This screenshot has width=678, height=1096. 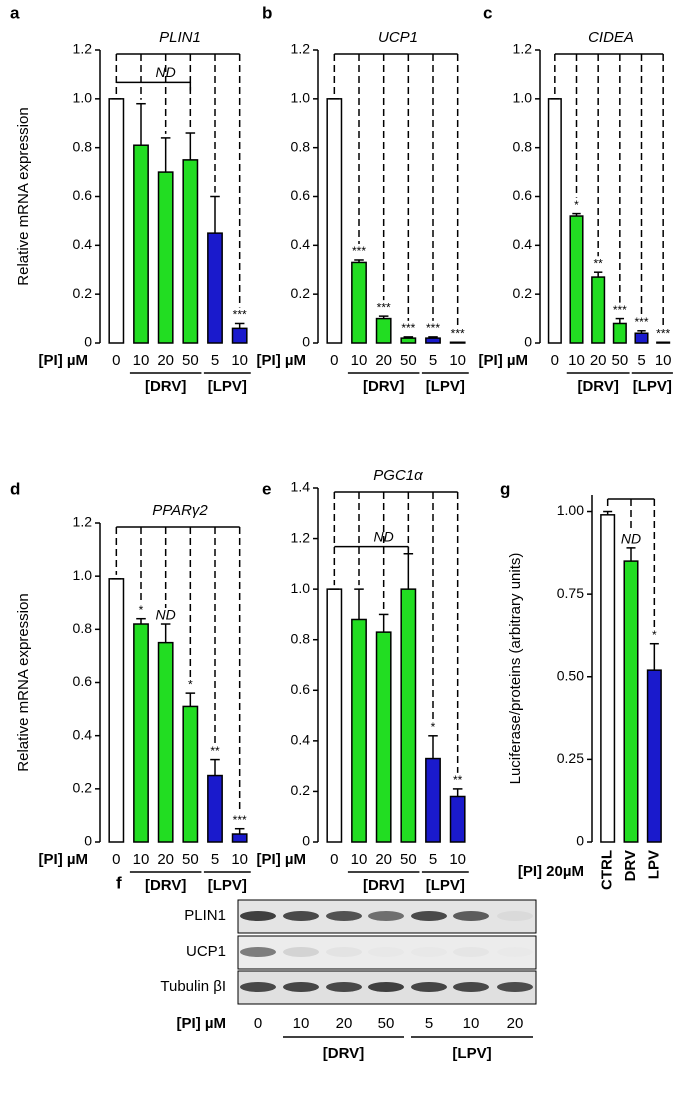 I want to click on western-blot, so click(x=387, y=952).